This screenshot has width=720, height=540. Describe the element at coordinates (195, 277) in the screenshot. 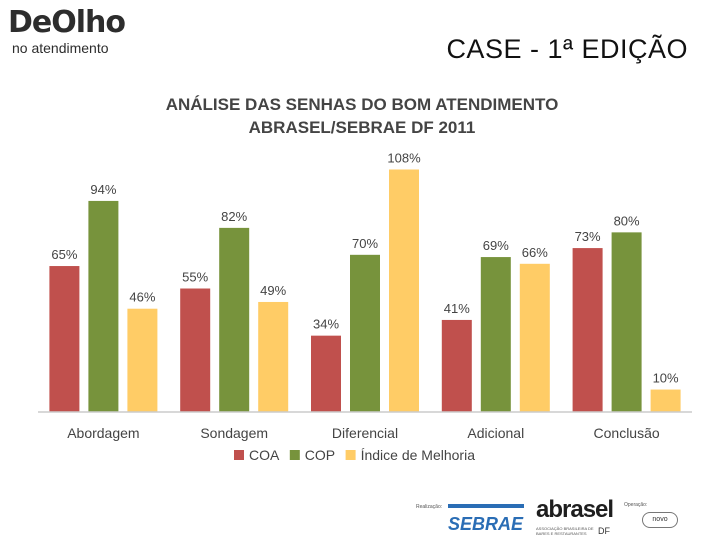

I see `data-label-coa-1: 55%` at that location.